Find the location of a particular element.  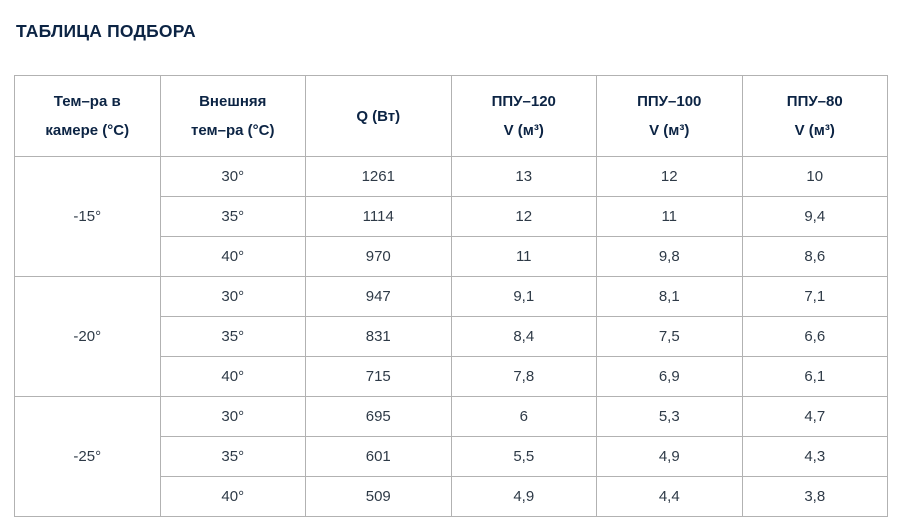

cell-ppu100-volume: 6,9 is located at coordinates (669, 376).